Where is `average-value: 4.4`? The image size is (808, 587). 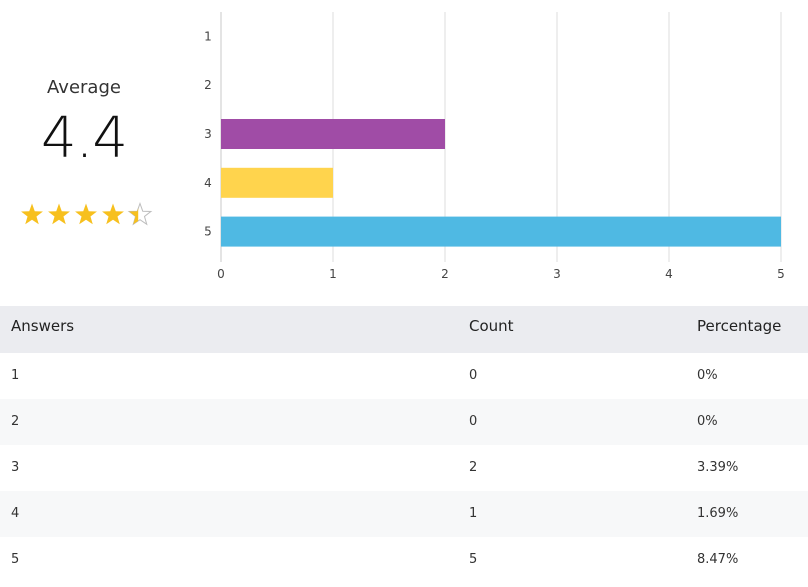
average-value: 4.4 is located at coordinates (84, 138).